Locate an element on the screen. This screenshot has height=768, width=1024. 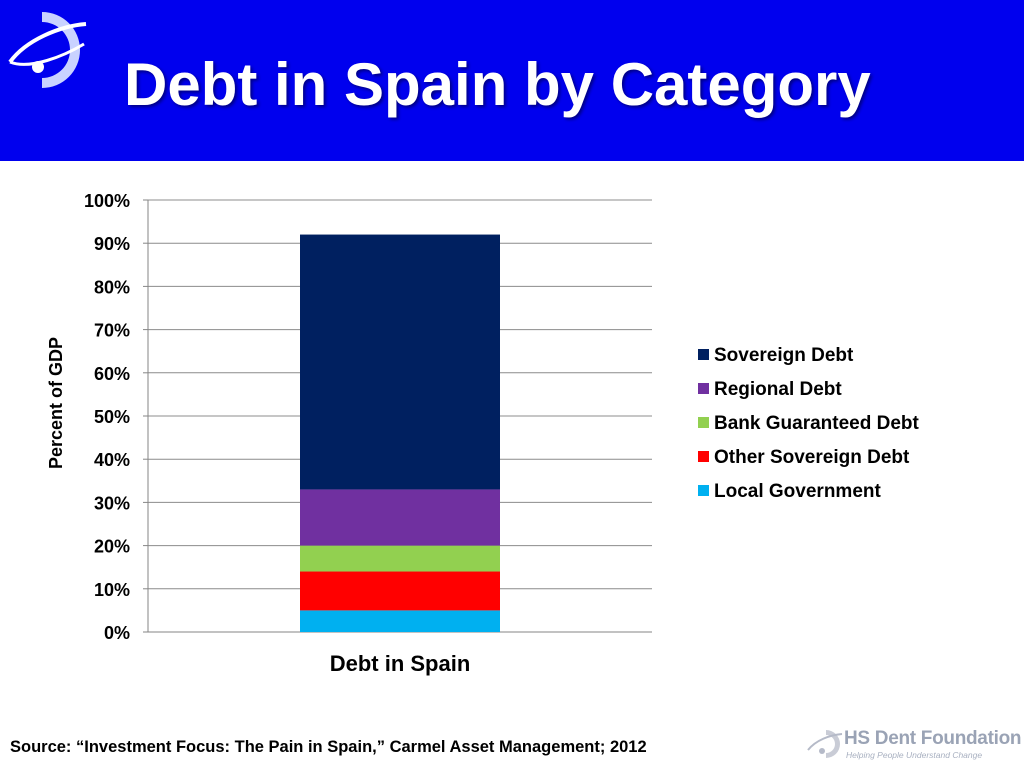
footer-tagline: Helping People Understand Change is located at coordinates (914, 755).